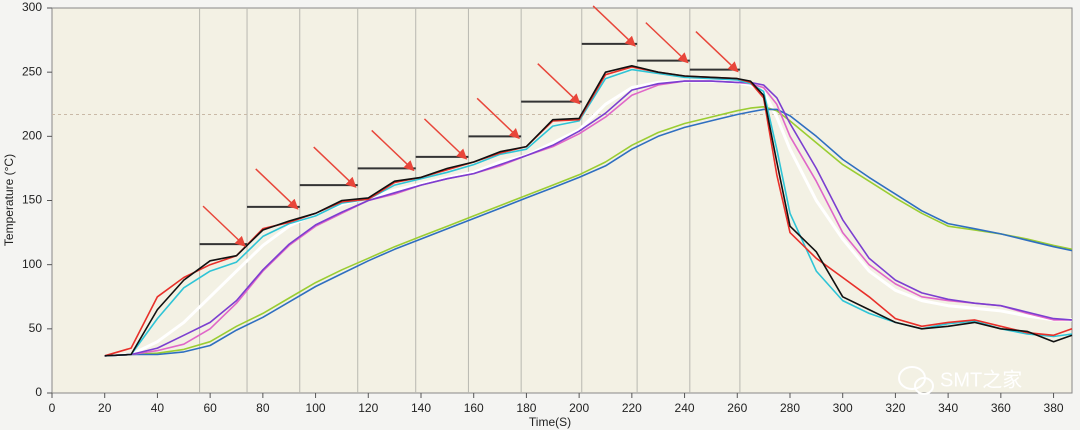 The width and height of the screenshot is (1080, 435). What do you see at coordinates (895, 408) in the screenshot?
I see `x-tick-label: 320` at bounding box center [895, 408].